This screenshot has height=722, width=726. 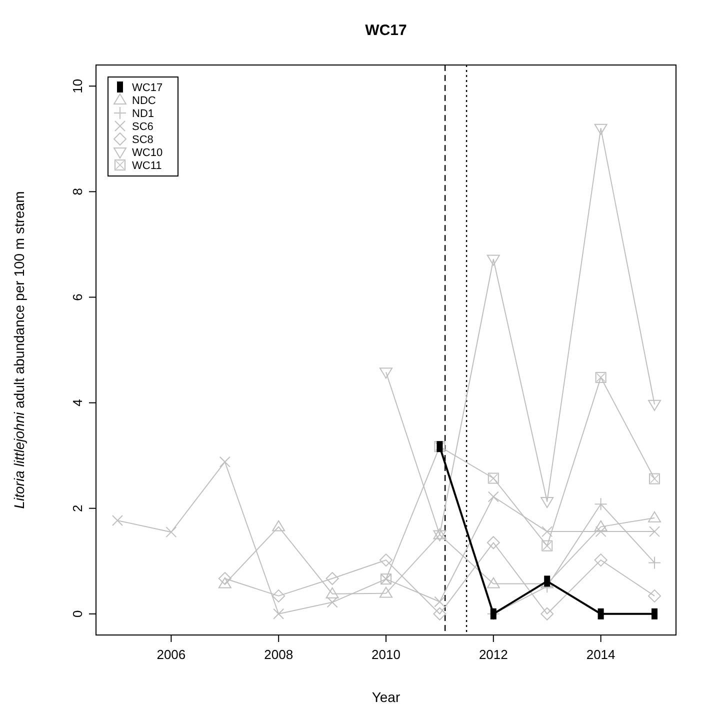 What do you see at coordinates (171, 654) in the screenshot?
I see `x-tick-label: 2006` at bounding box center [171, 654].